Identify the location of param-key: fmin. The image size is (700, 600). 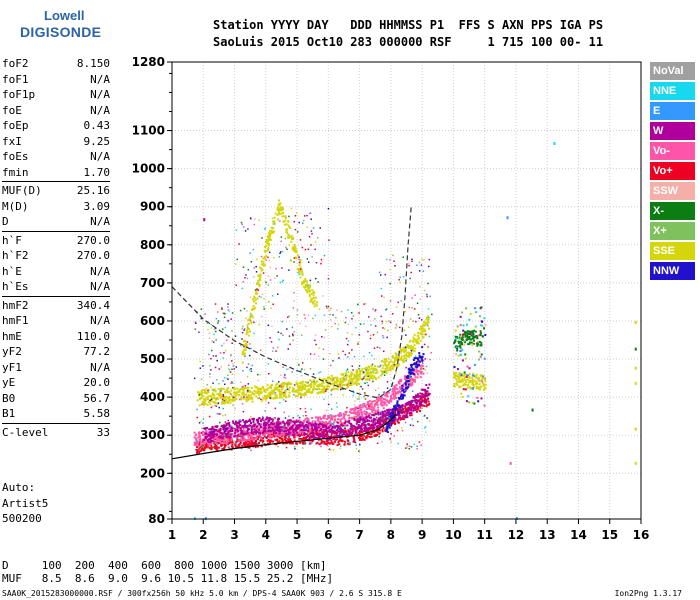
(15, 172).